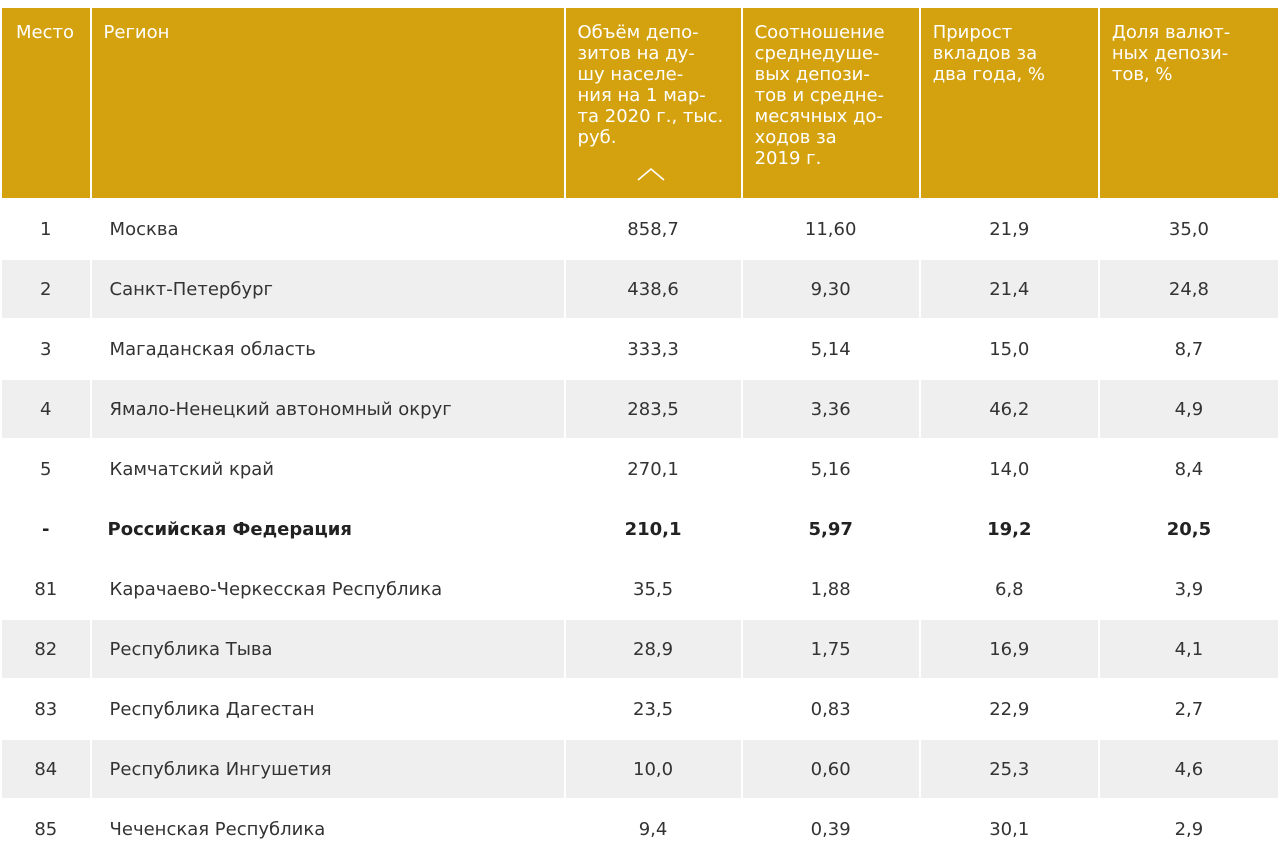  Describe the element at coordinates (327, 649) in the screenshot. I see `cell-region: Республика Тыва` at that location.